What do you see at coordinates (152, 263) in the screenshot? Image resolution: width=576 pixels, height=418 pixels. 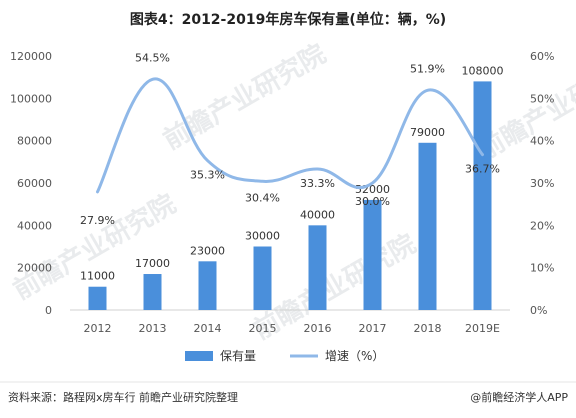 I see `bar-data-label: 17000` at bounding box center [152, 263].